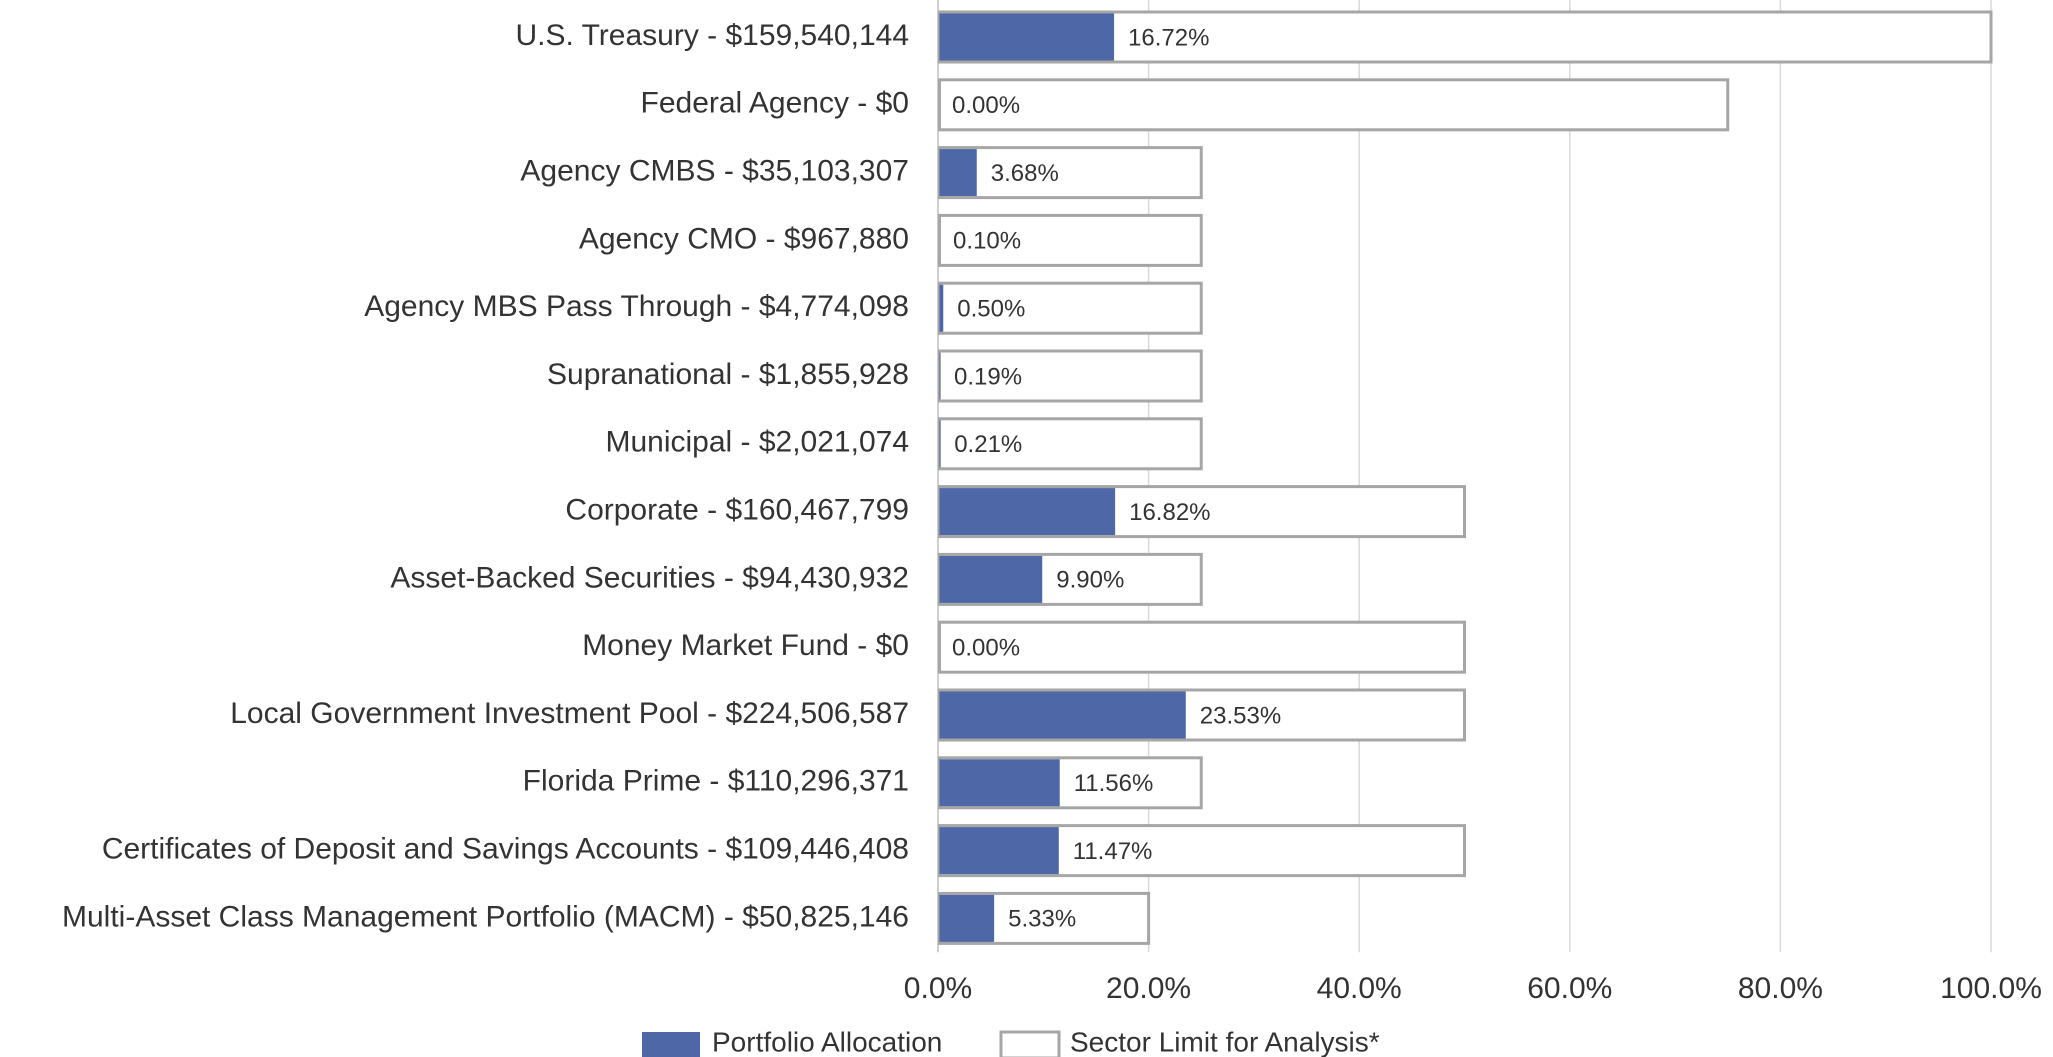  I want to click on y-tick-label: Supranational - $1,855,928, so click(728, 374).